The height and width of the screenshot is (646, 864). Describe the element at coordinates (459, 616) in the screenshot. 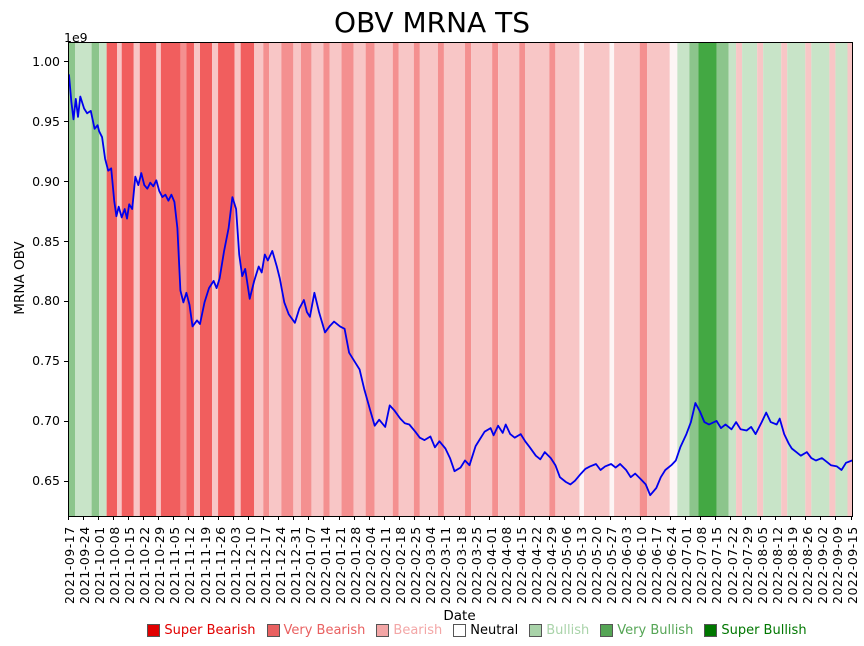

I see `x-axis-label: Date` at that location.